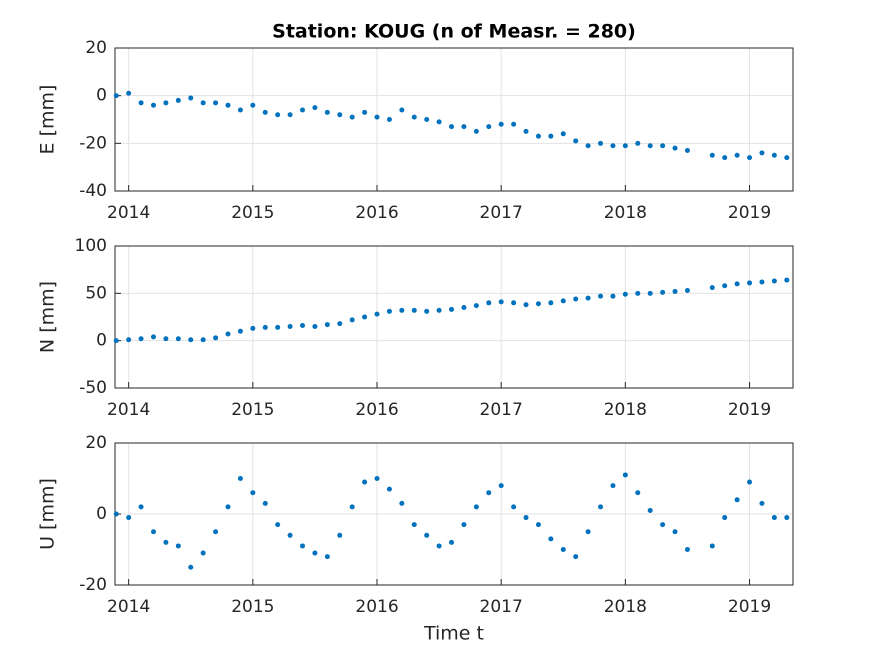 The height and width of the screenshot is (660, 875). What do you see at coordinates (48, 120) in the screenshot?
I see `y-axis-label: E [mm]` at bounding box center [48, 120].